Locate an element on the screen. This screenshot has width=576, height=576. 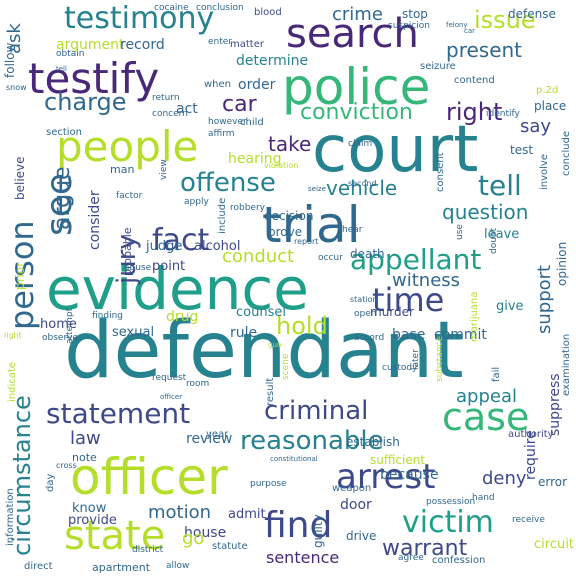
cloud-word: when is located at coordinates (218, 84).